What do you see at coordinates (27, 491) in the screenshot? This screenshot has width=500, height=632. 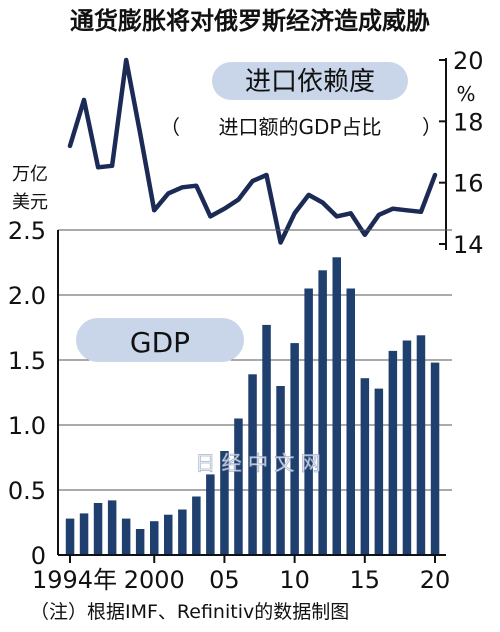 I see `gdp-y-tick-label: 0.5` at bounding box center [27, 491].